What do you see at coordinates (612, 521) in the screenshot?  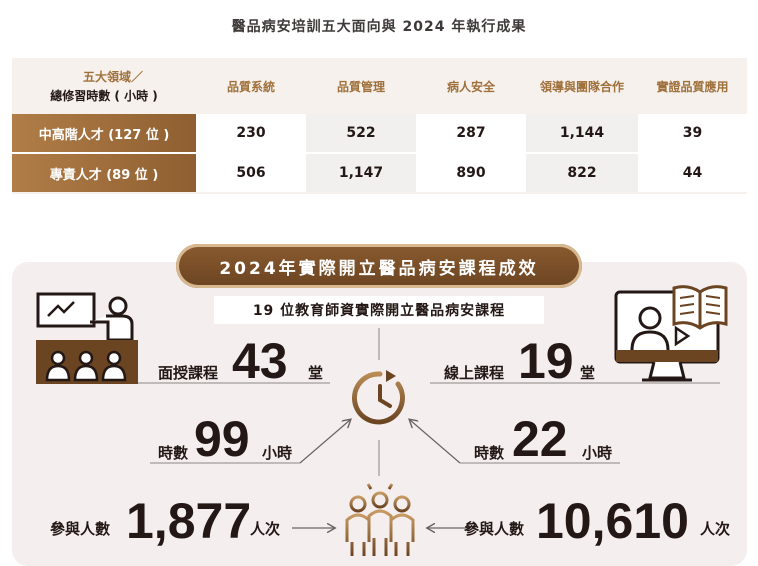 I see `participants-right-value: 10,610` at bounding box center [612, 521].